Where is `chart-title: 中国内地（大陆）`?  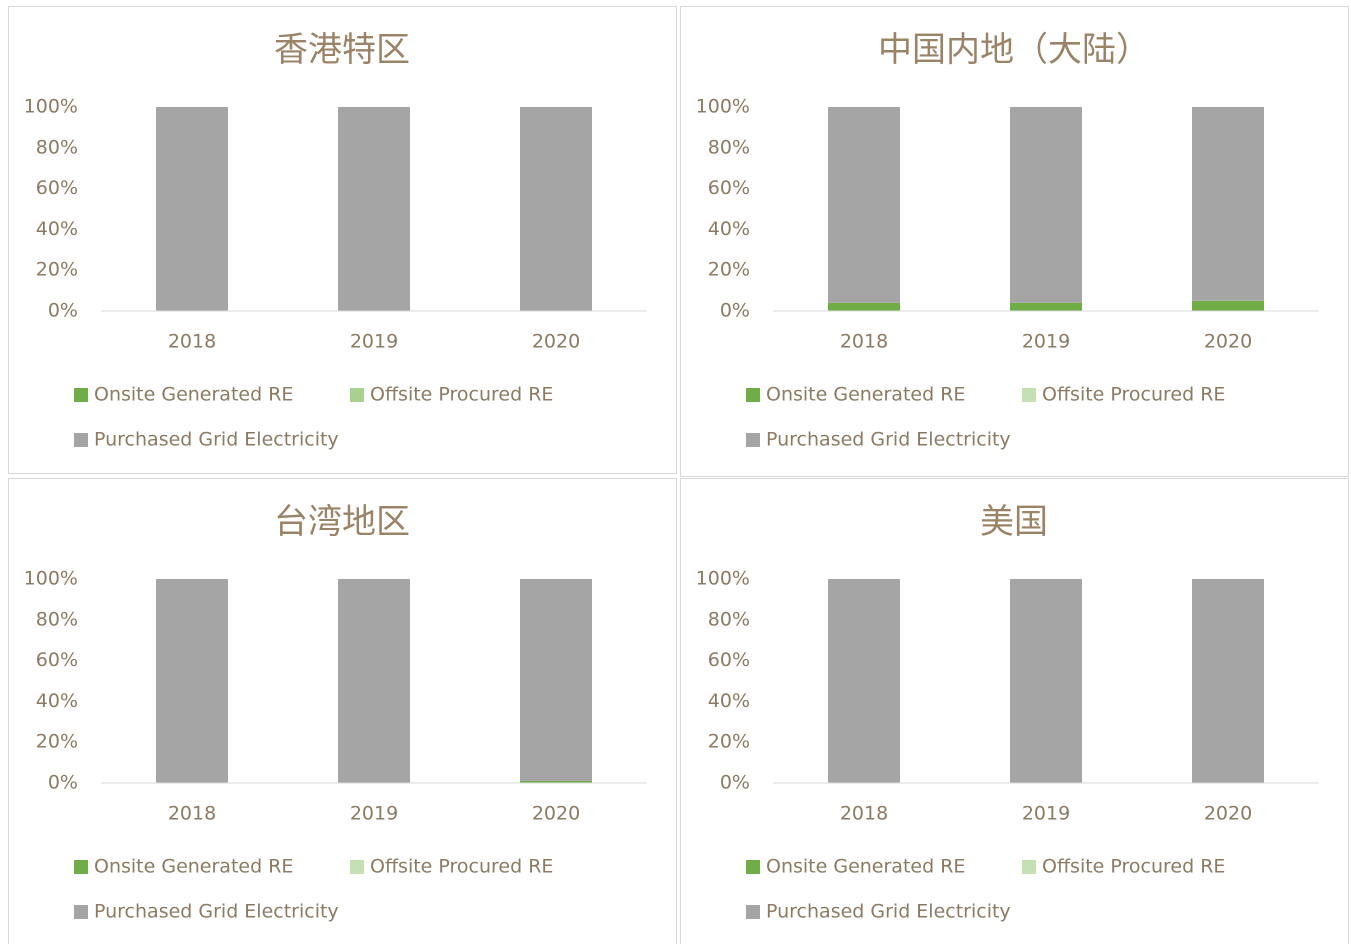
chart-title: 中国内地（大陆） is located at coordinates (1014, 50).